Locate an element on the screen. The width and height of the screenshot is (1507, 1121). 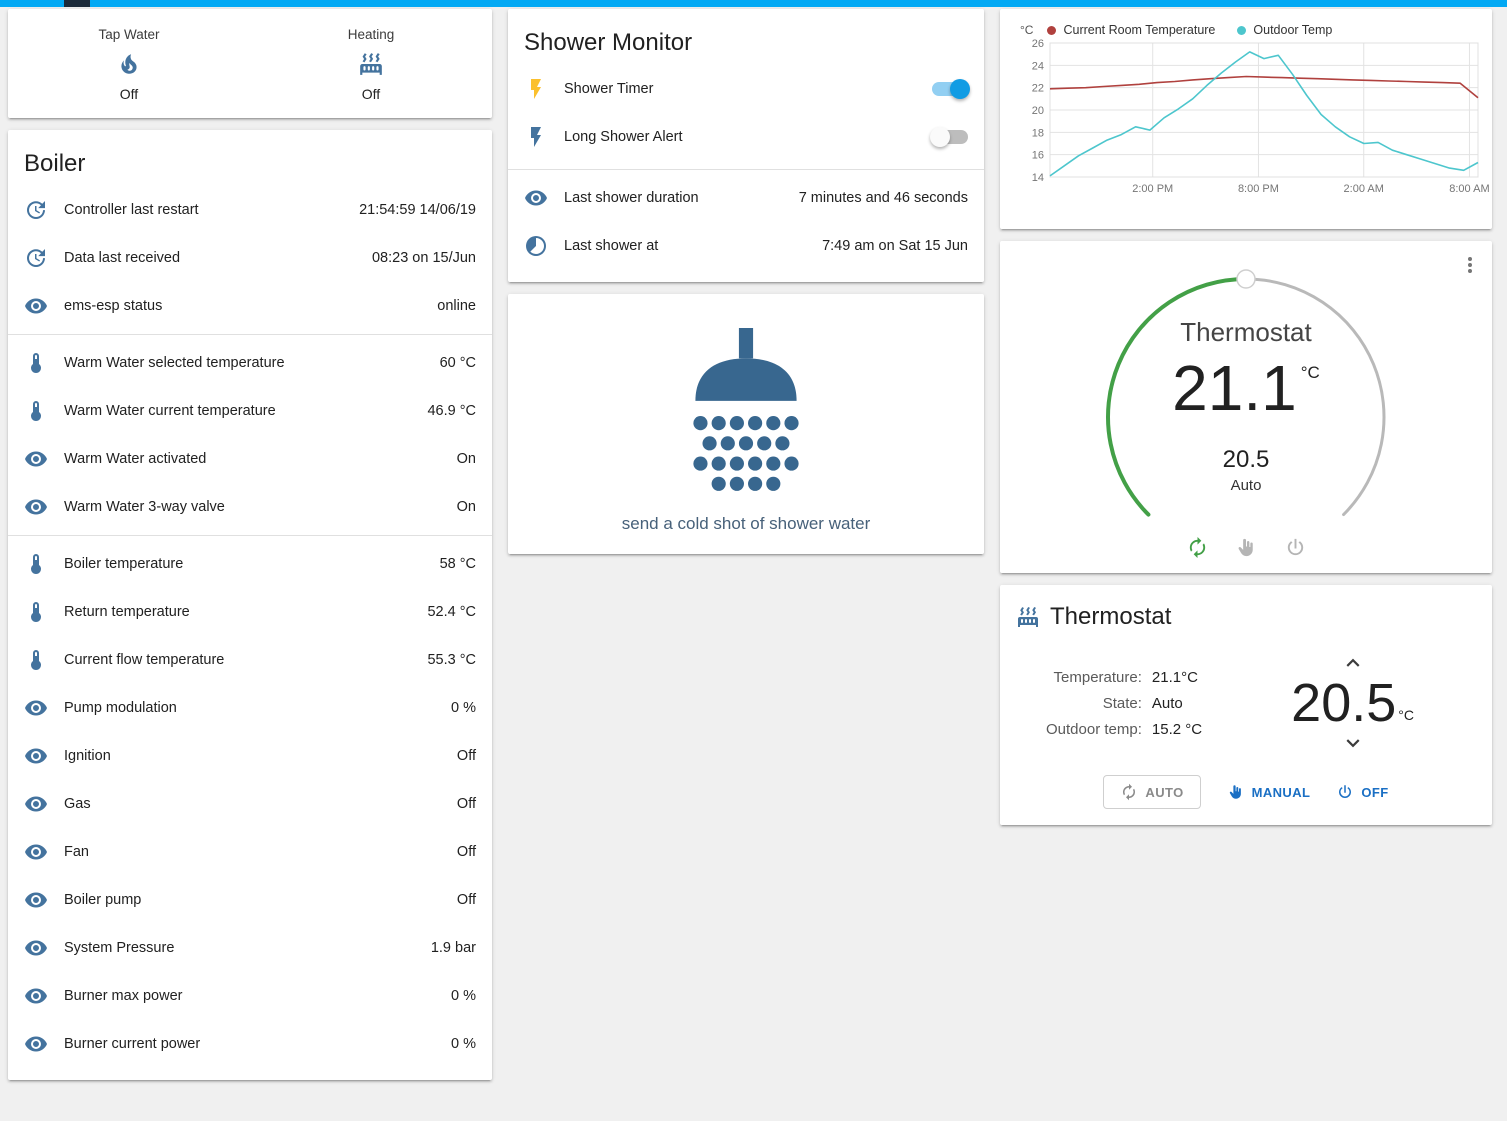
entity-row-data-last-received: Data last received 08:23 on 15/Jun is located at coordinates (250, 258).